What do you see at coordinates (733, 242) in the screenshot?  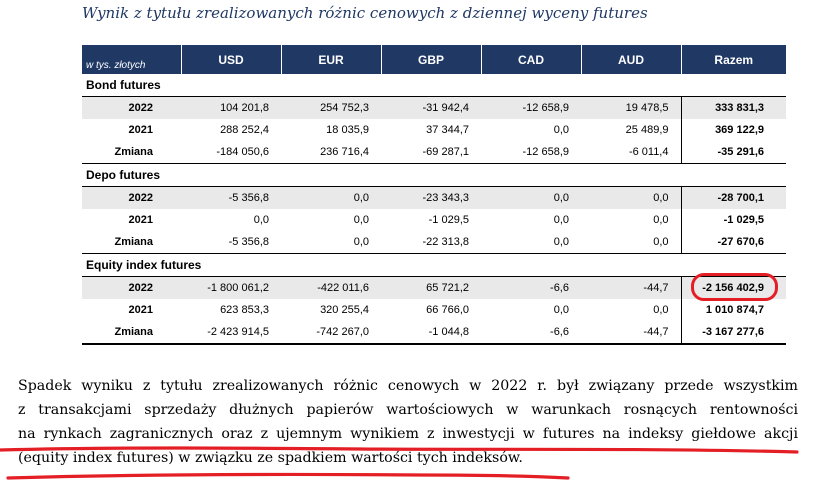 I see `cell-total: -27 670,6` at bounding box center [733, 242].